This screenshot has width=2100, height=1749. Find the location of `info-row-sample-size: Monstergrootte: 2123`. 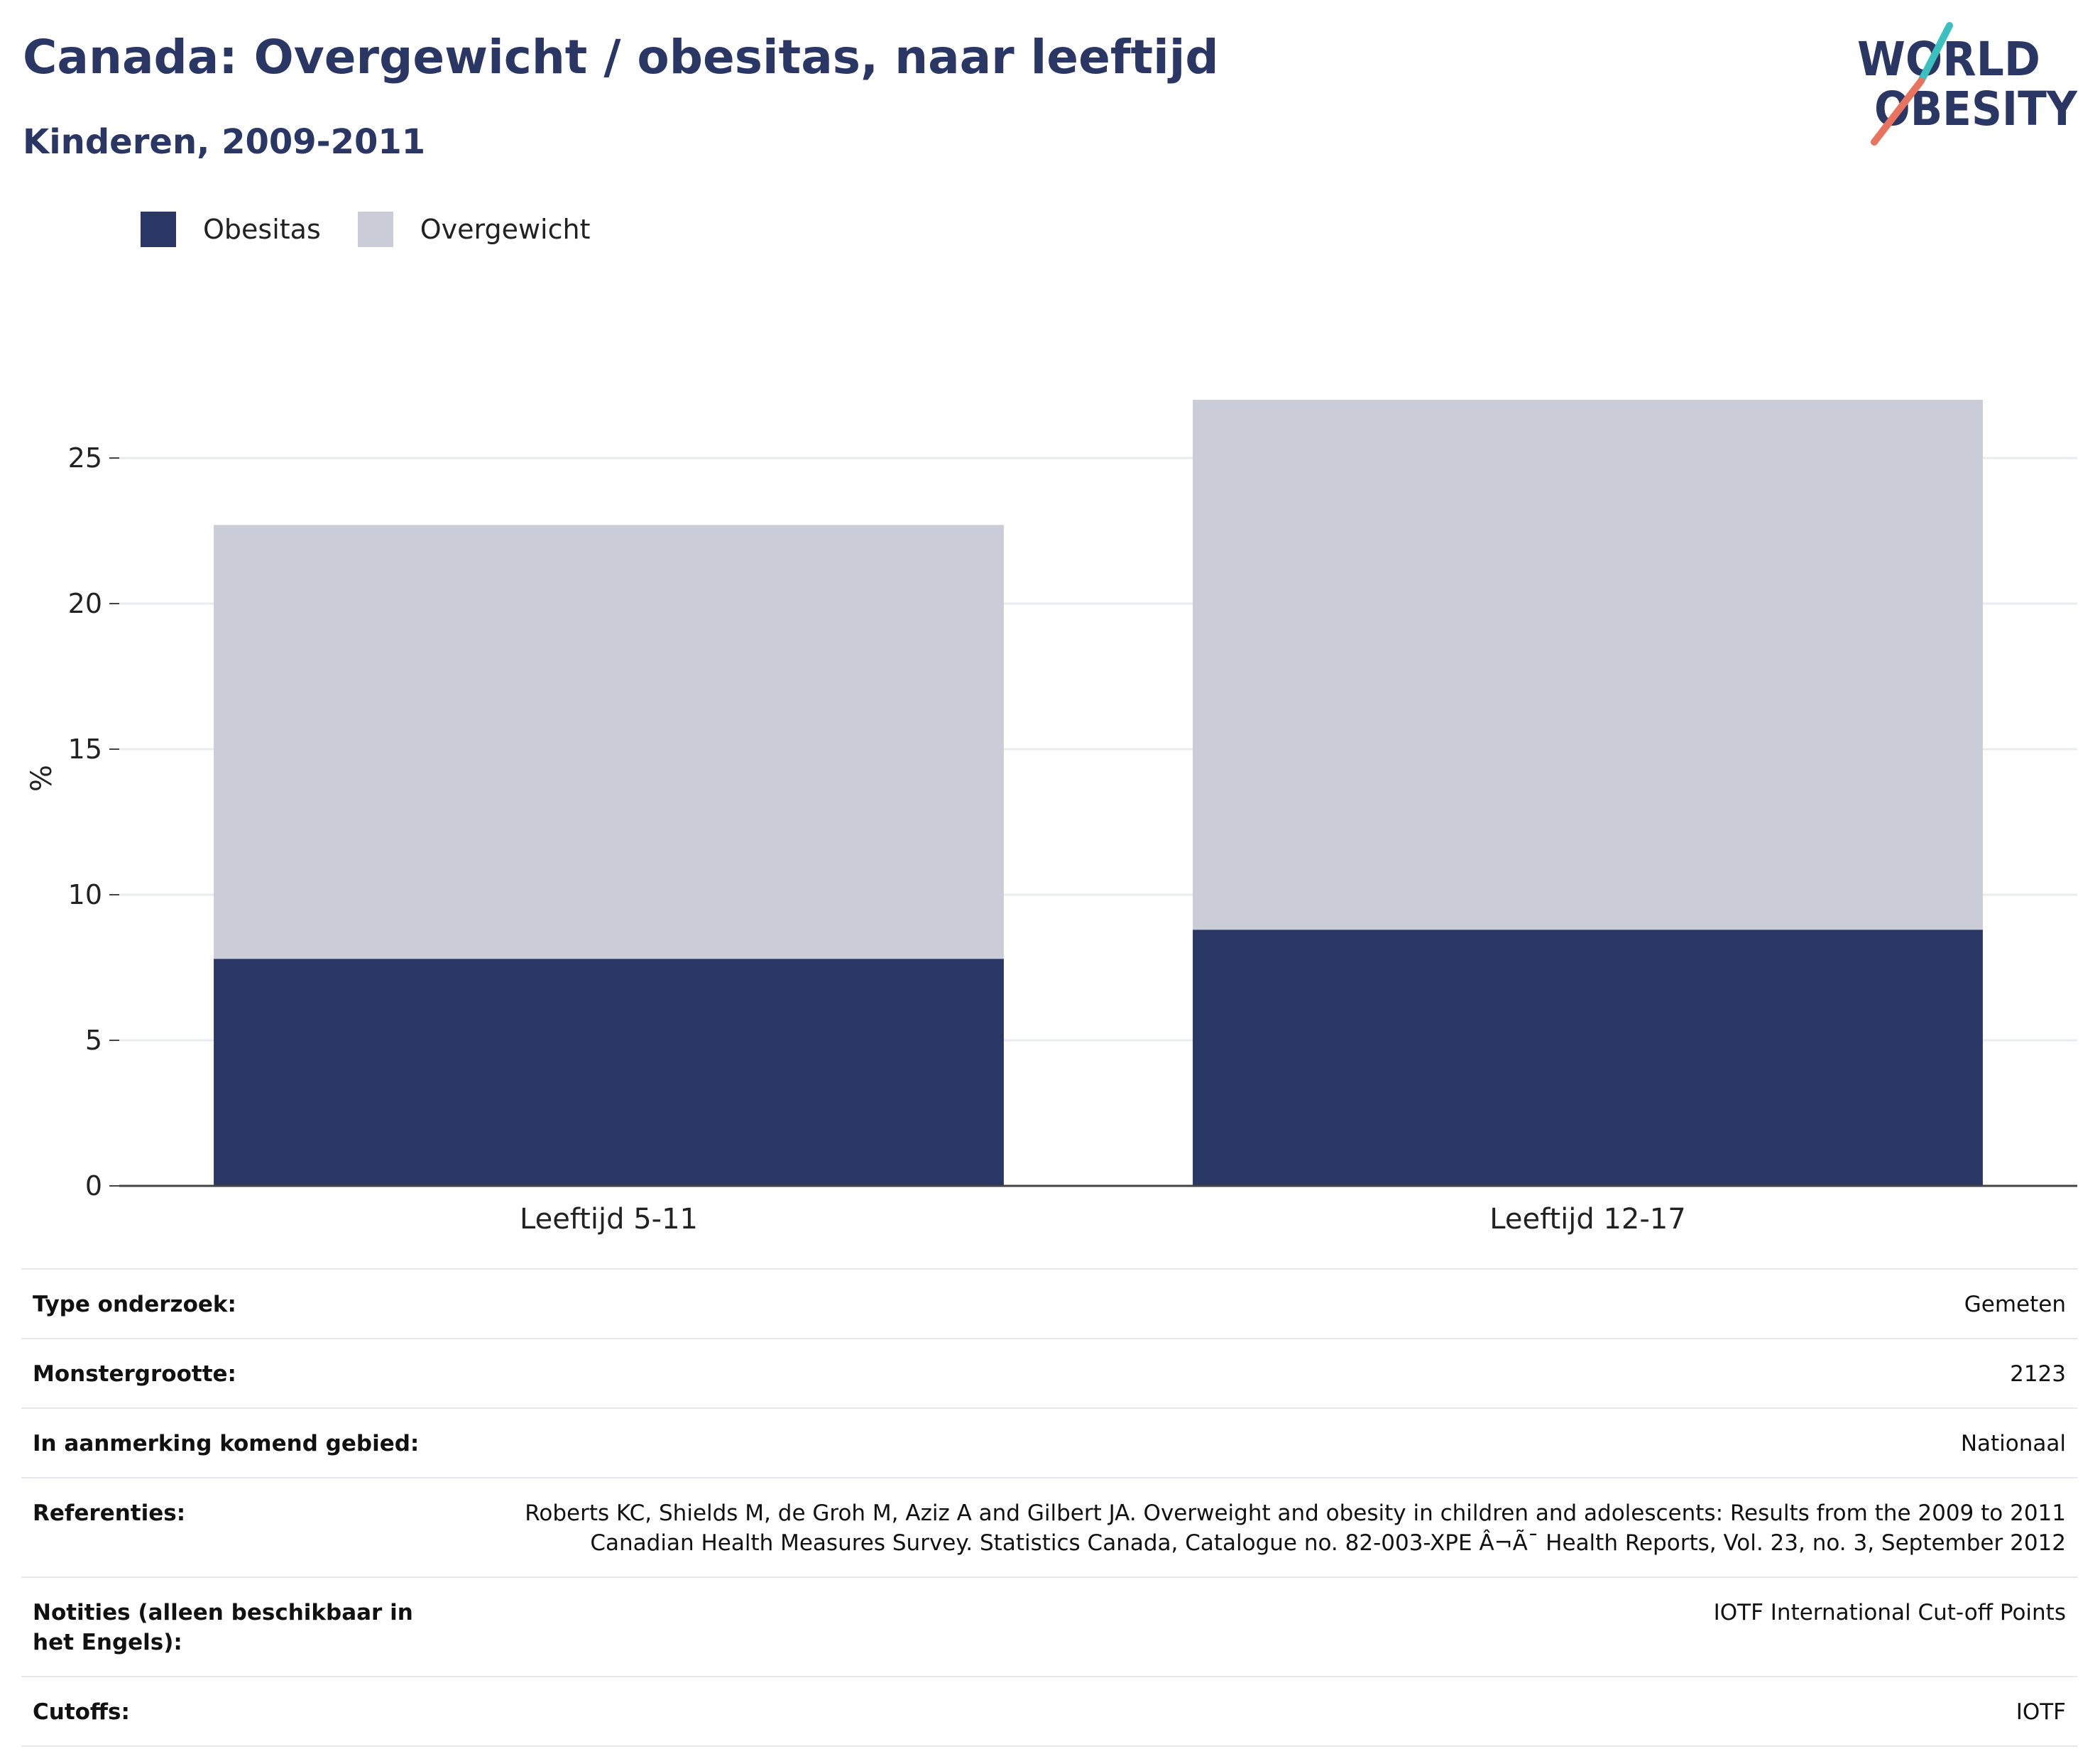

info-row-sample-size: Monstergrootte: 2123 is located at coordinates (1049, 1373).